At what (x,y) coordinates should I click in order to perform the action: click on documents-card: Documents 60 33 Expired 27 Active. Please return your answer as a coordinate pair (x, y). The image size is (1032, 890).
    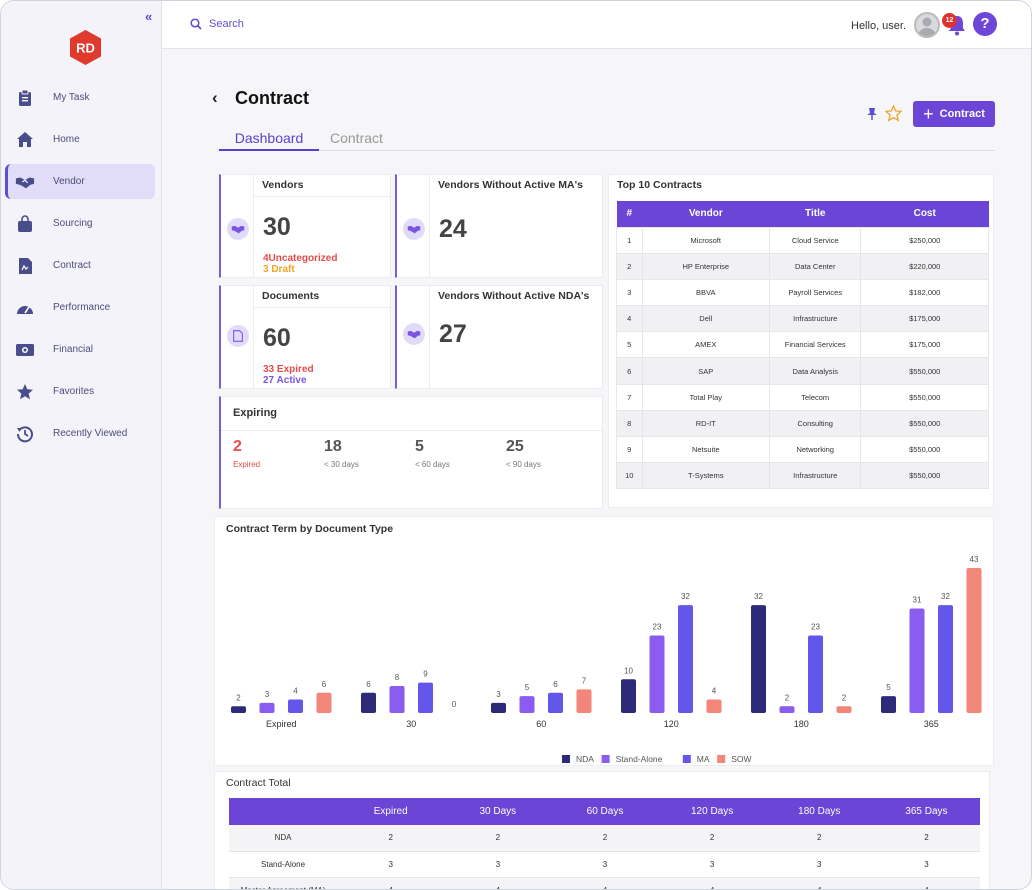
    Looking at the image, I should click on (305, 337).